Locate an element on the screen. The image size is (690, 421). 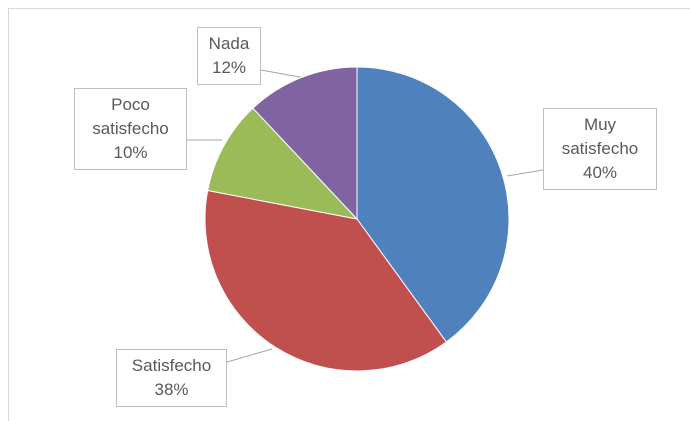
data-label: Poco satisfecho 10% is located at coordinates (130, 129).